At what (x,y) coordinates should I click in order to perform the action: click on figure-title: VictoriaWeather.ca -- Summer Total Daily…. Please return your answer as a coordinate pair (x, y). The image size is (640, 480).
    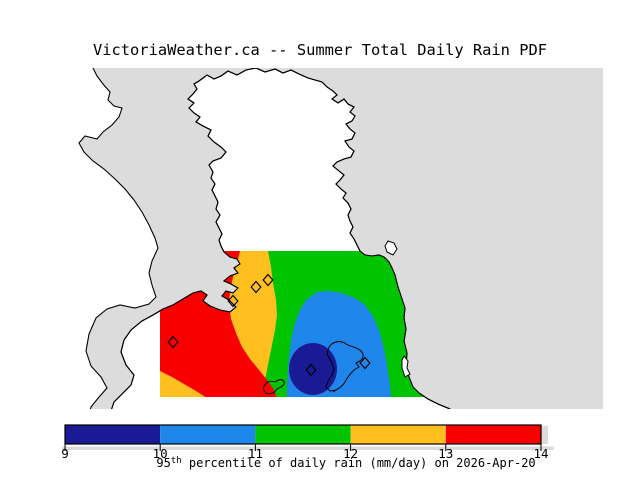
    Looking at the image, I should click on (320, 50).